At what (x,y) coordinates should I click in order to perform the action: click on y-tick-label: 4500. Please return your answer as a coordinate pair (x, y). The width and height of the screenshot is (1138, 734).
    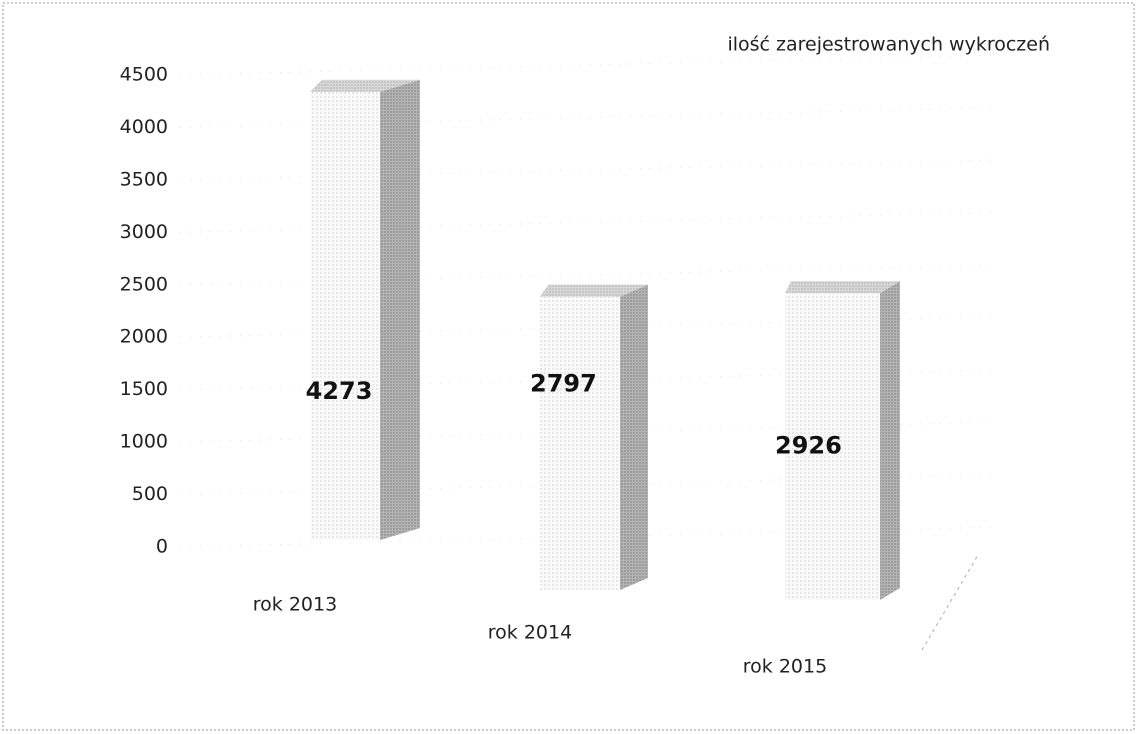
    Looking at the image, I should click on (144, 75).